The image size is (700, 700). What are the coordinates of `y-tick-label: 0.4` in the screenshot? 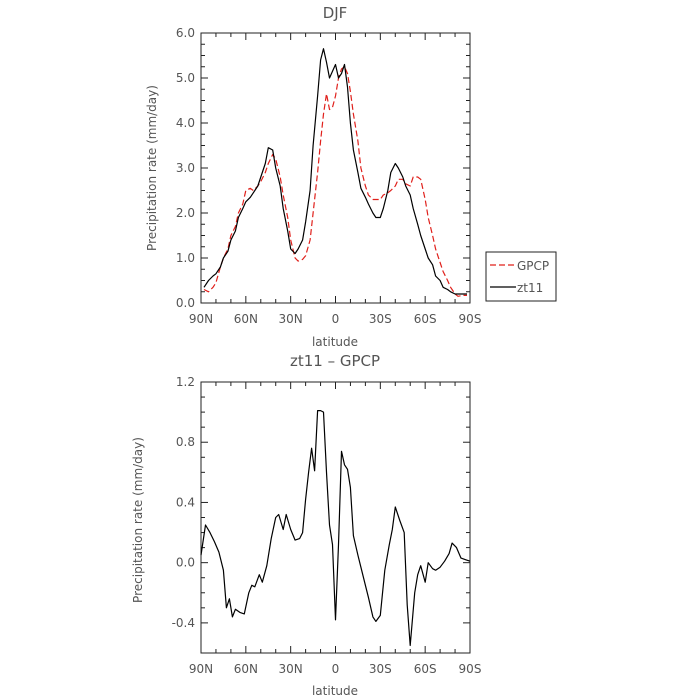 It's located at (185, 502).